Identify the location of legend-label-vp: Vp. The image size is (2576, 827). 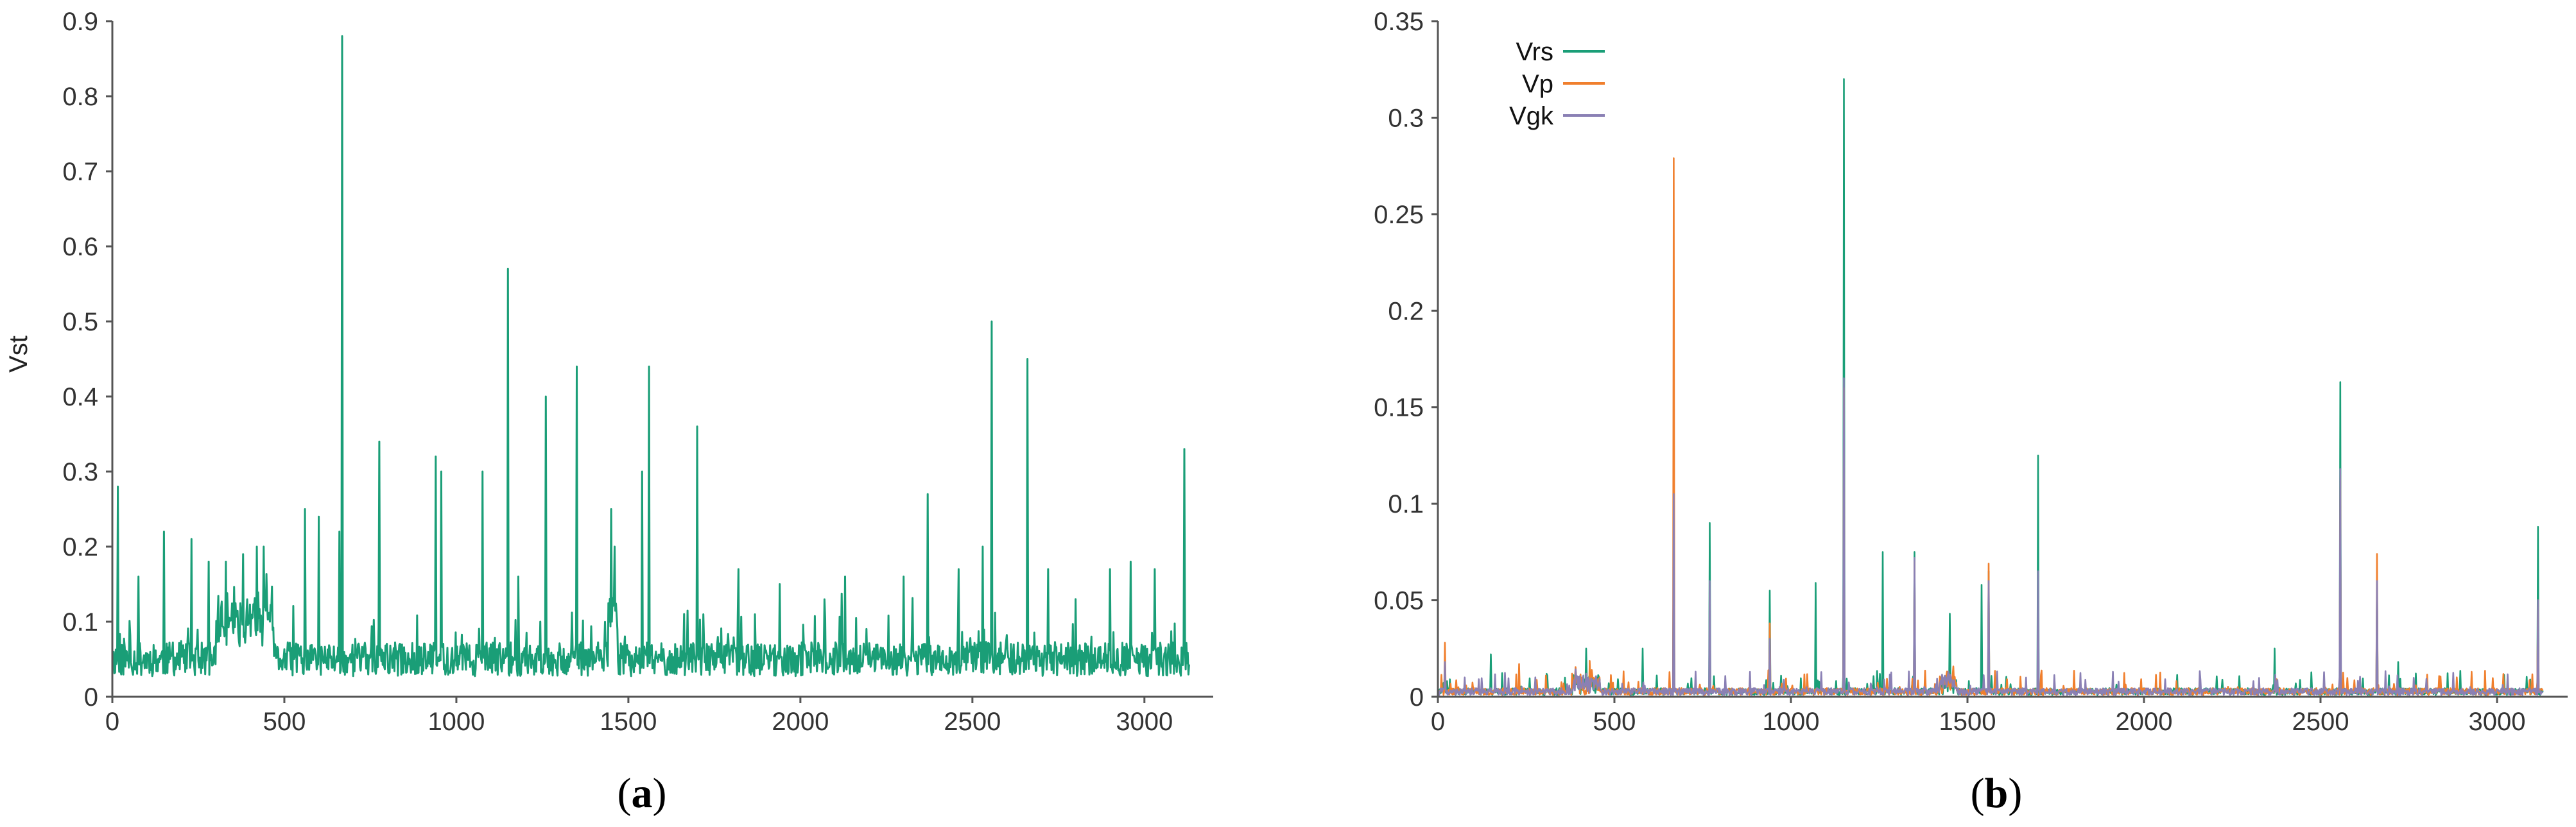
(1538, 84).